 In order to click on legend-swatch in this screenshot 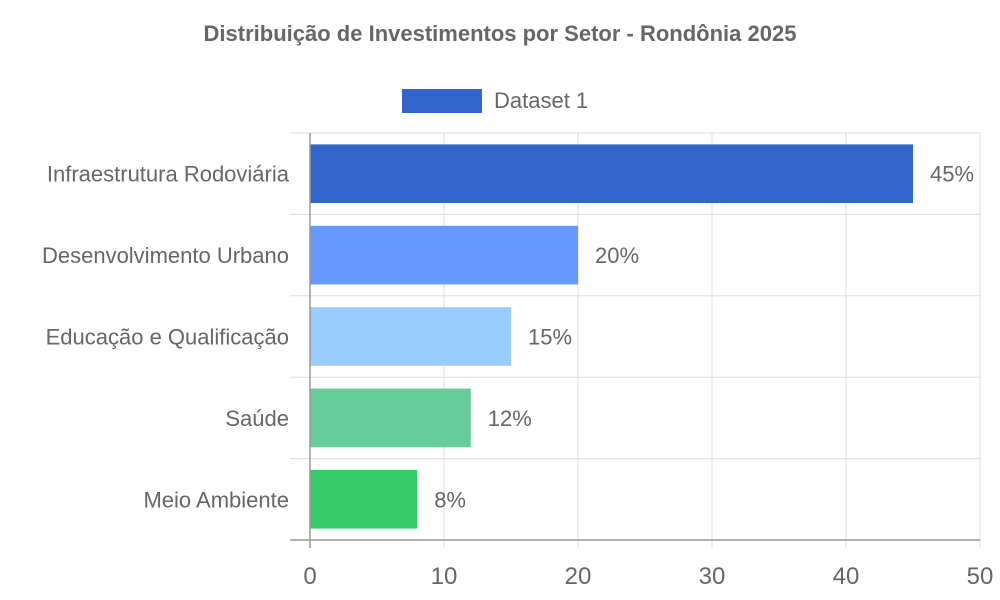, I will do `click(442, 101)`.